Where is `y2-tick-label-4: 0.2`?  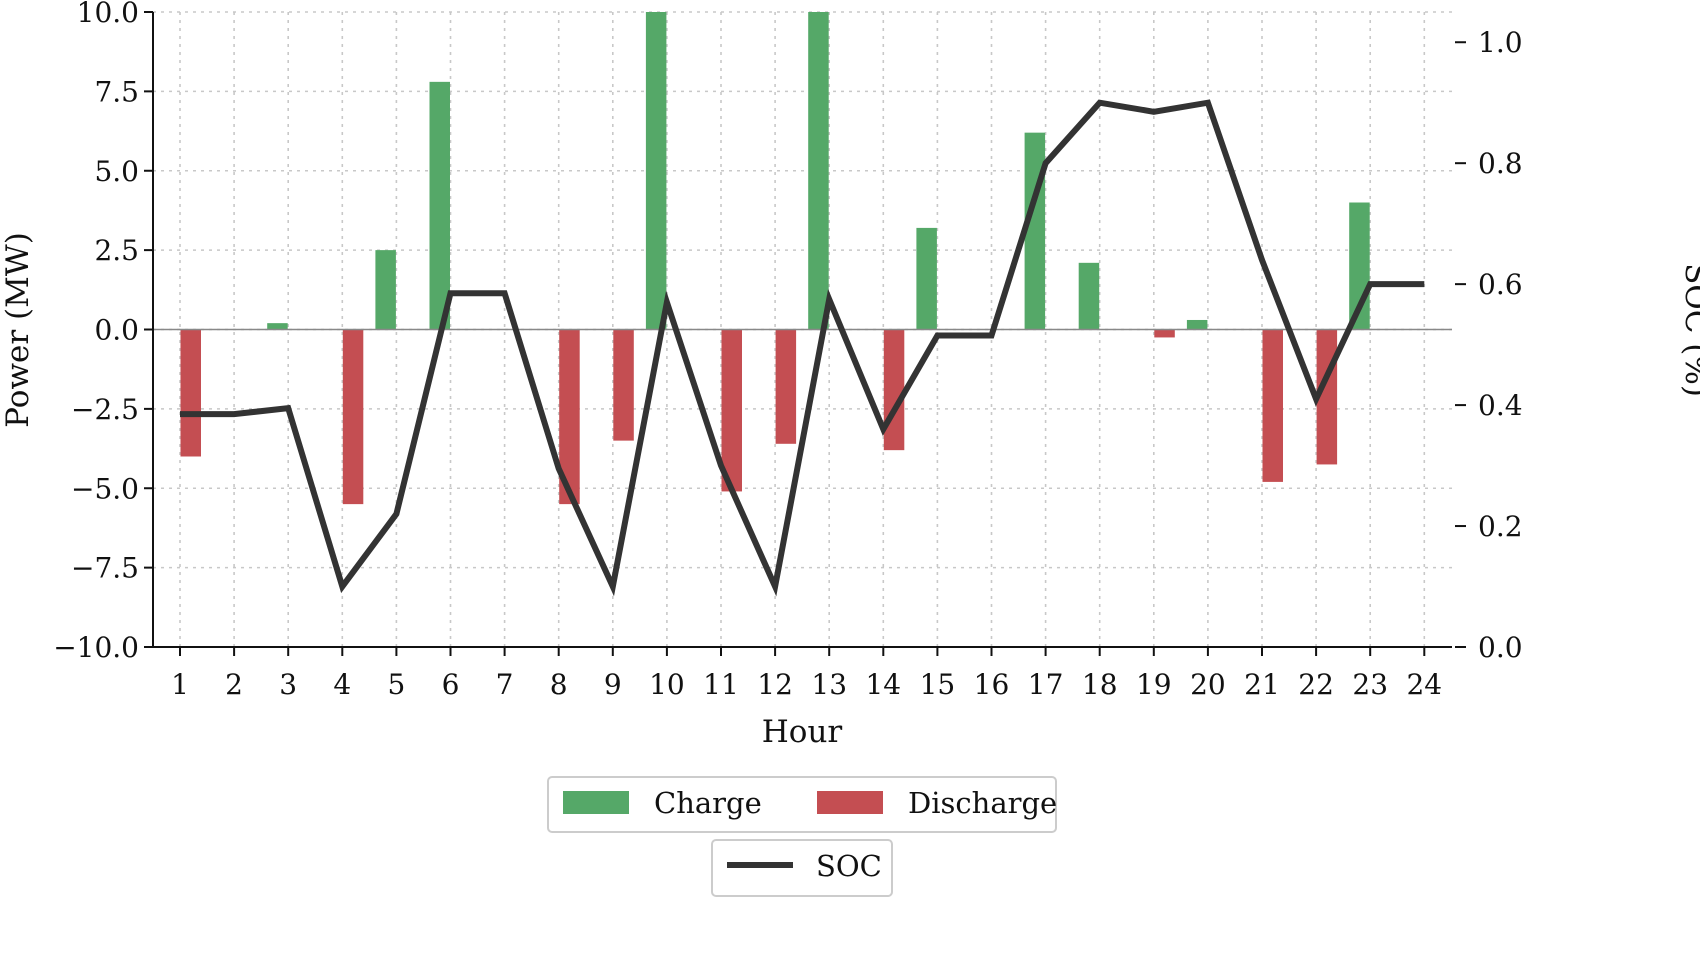
y2-tick-label-4: 0.2 is located at coordinates (1500, 526).